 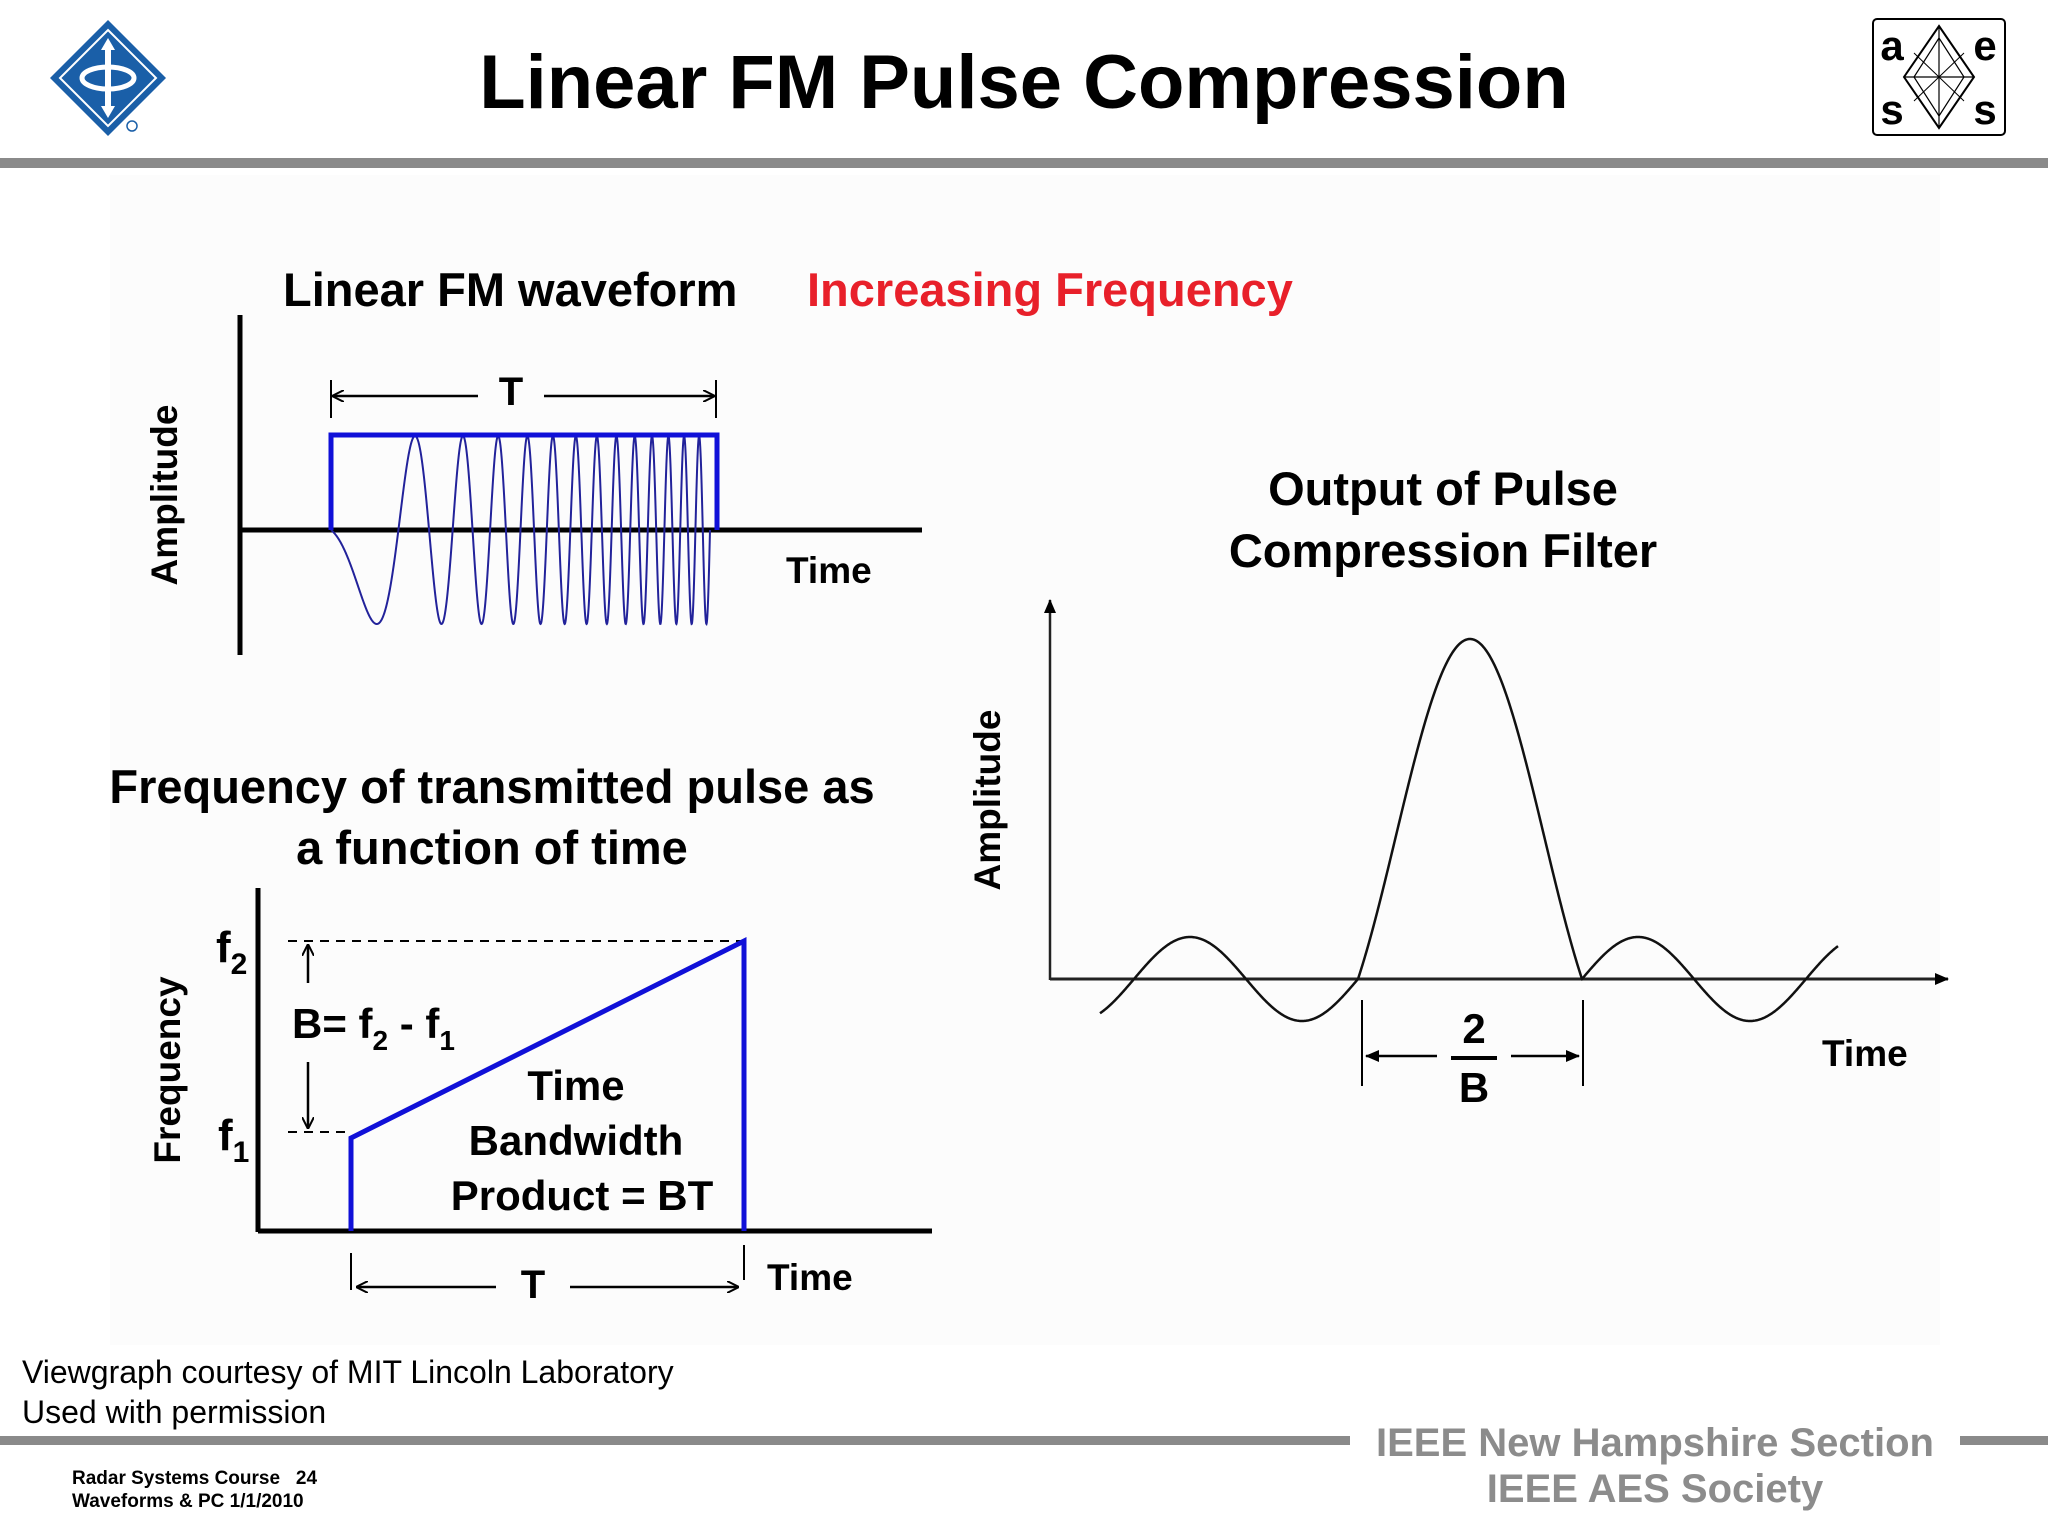 What do you see at coordinates (1655, 1443) in the screenshot?
I see `footer-section-line1: IEEE New Hampshire Section` at bounding box center [1655, 1443].